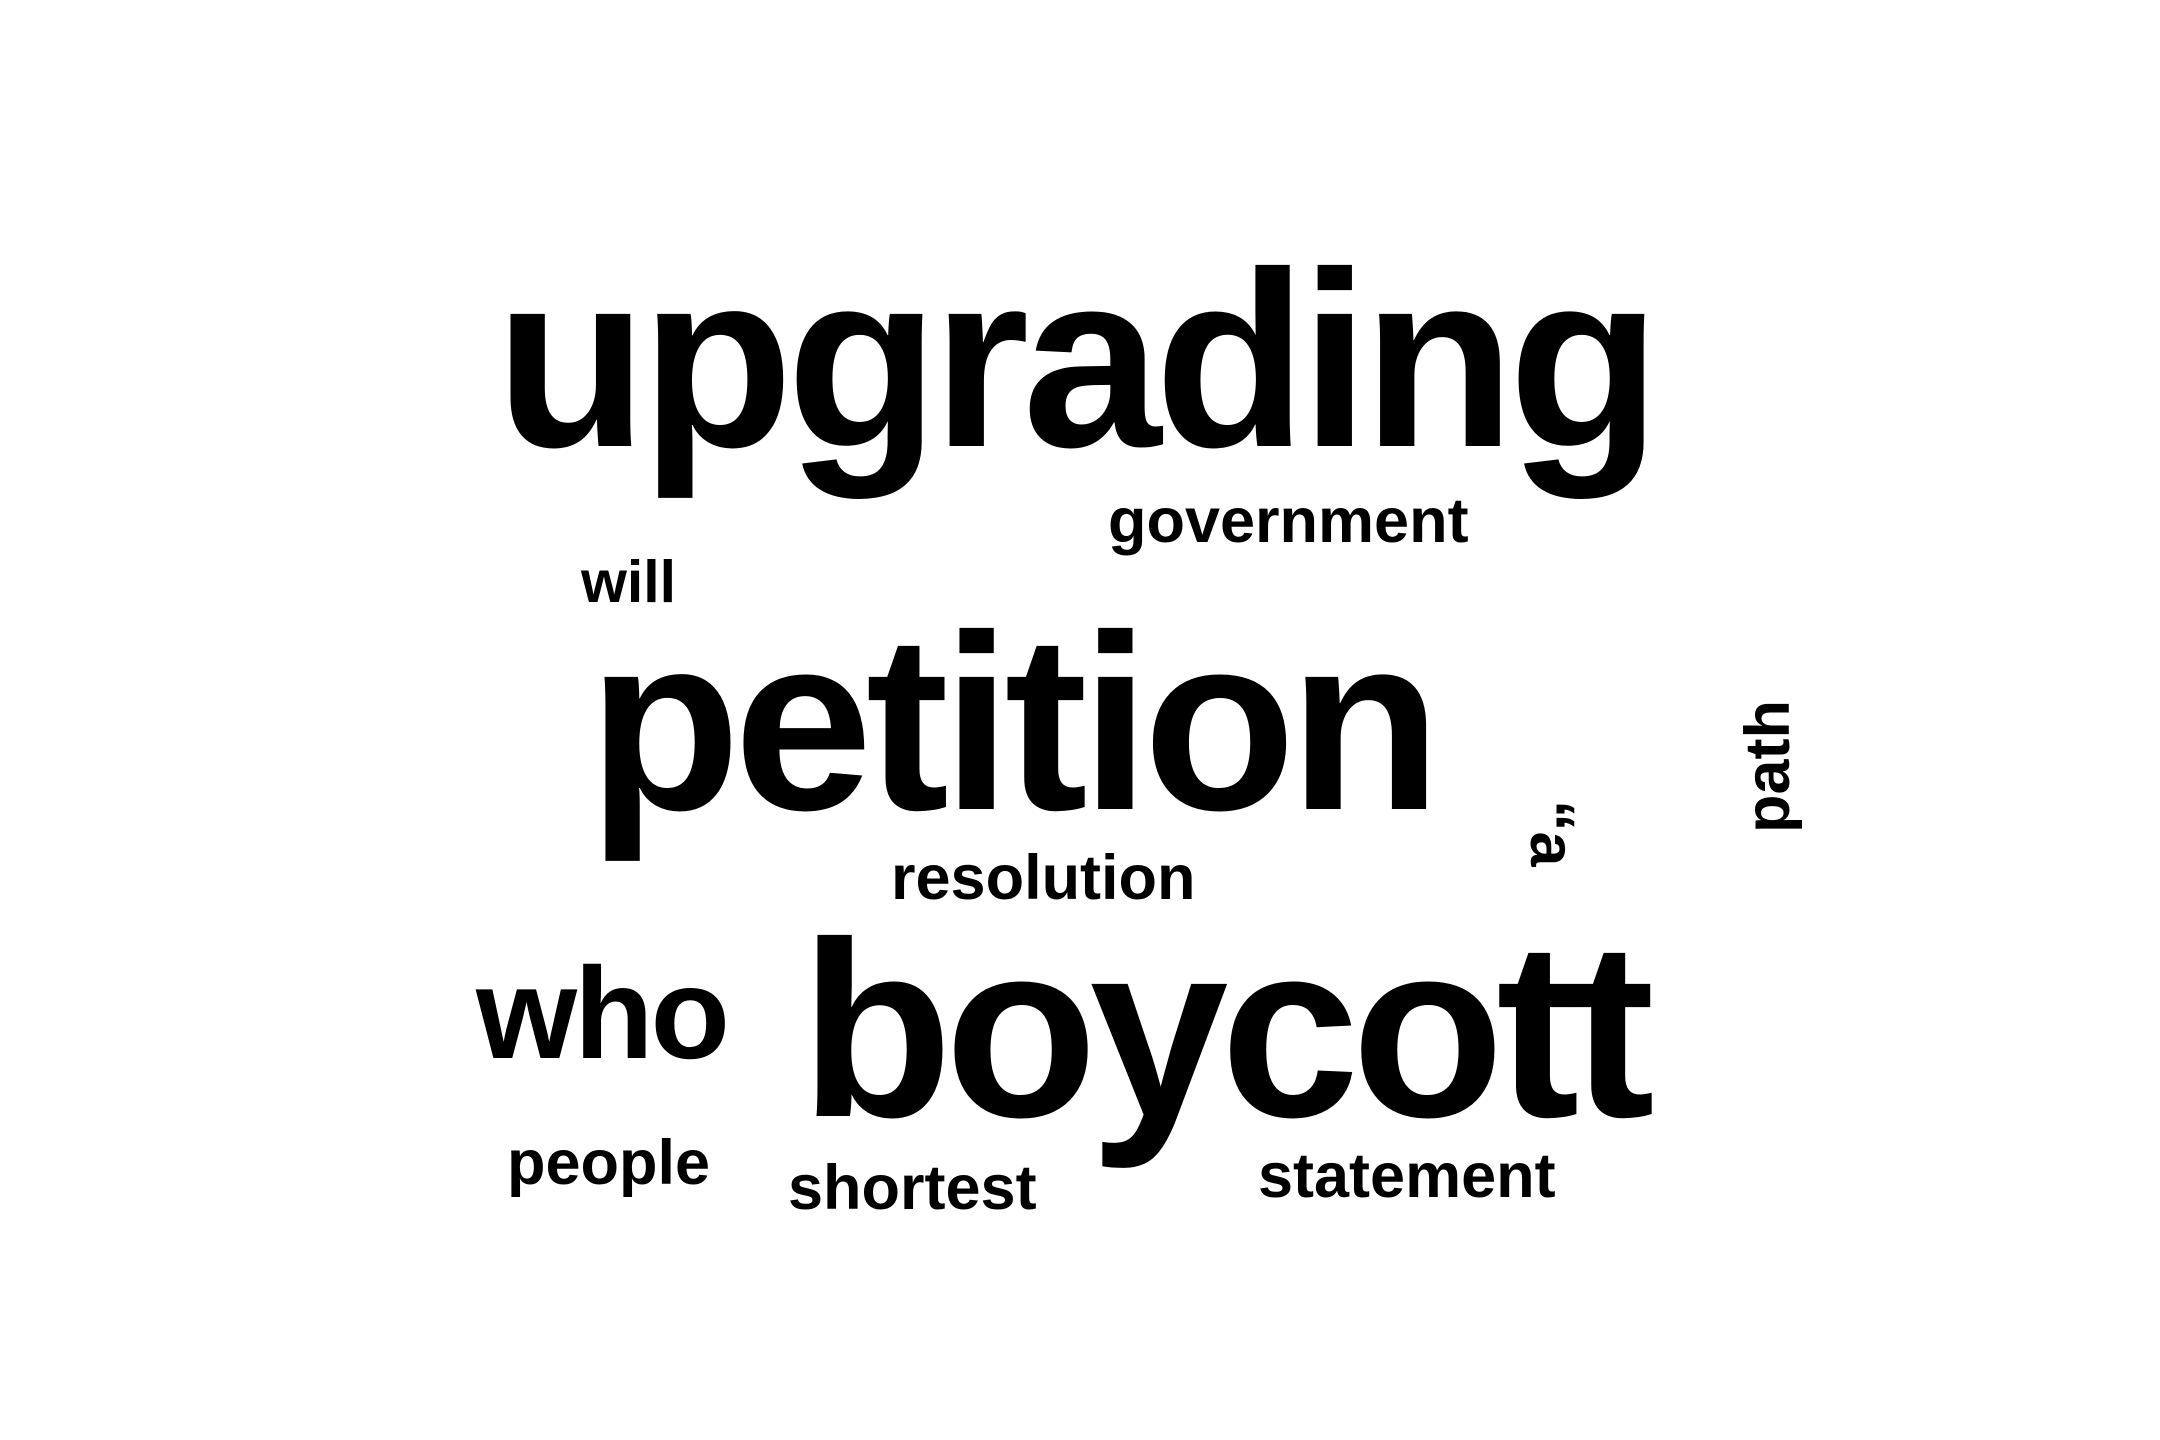  What do you see at coordinates (1227, 1029) in the screenshot?
I see `word-boycott: boycott` at bounding box center [1227, 1029].